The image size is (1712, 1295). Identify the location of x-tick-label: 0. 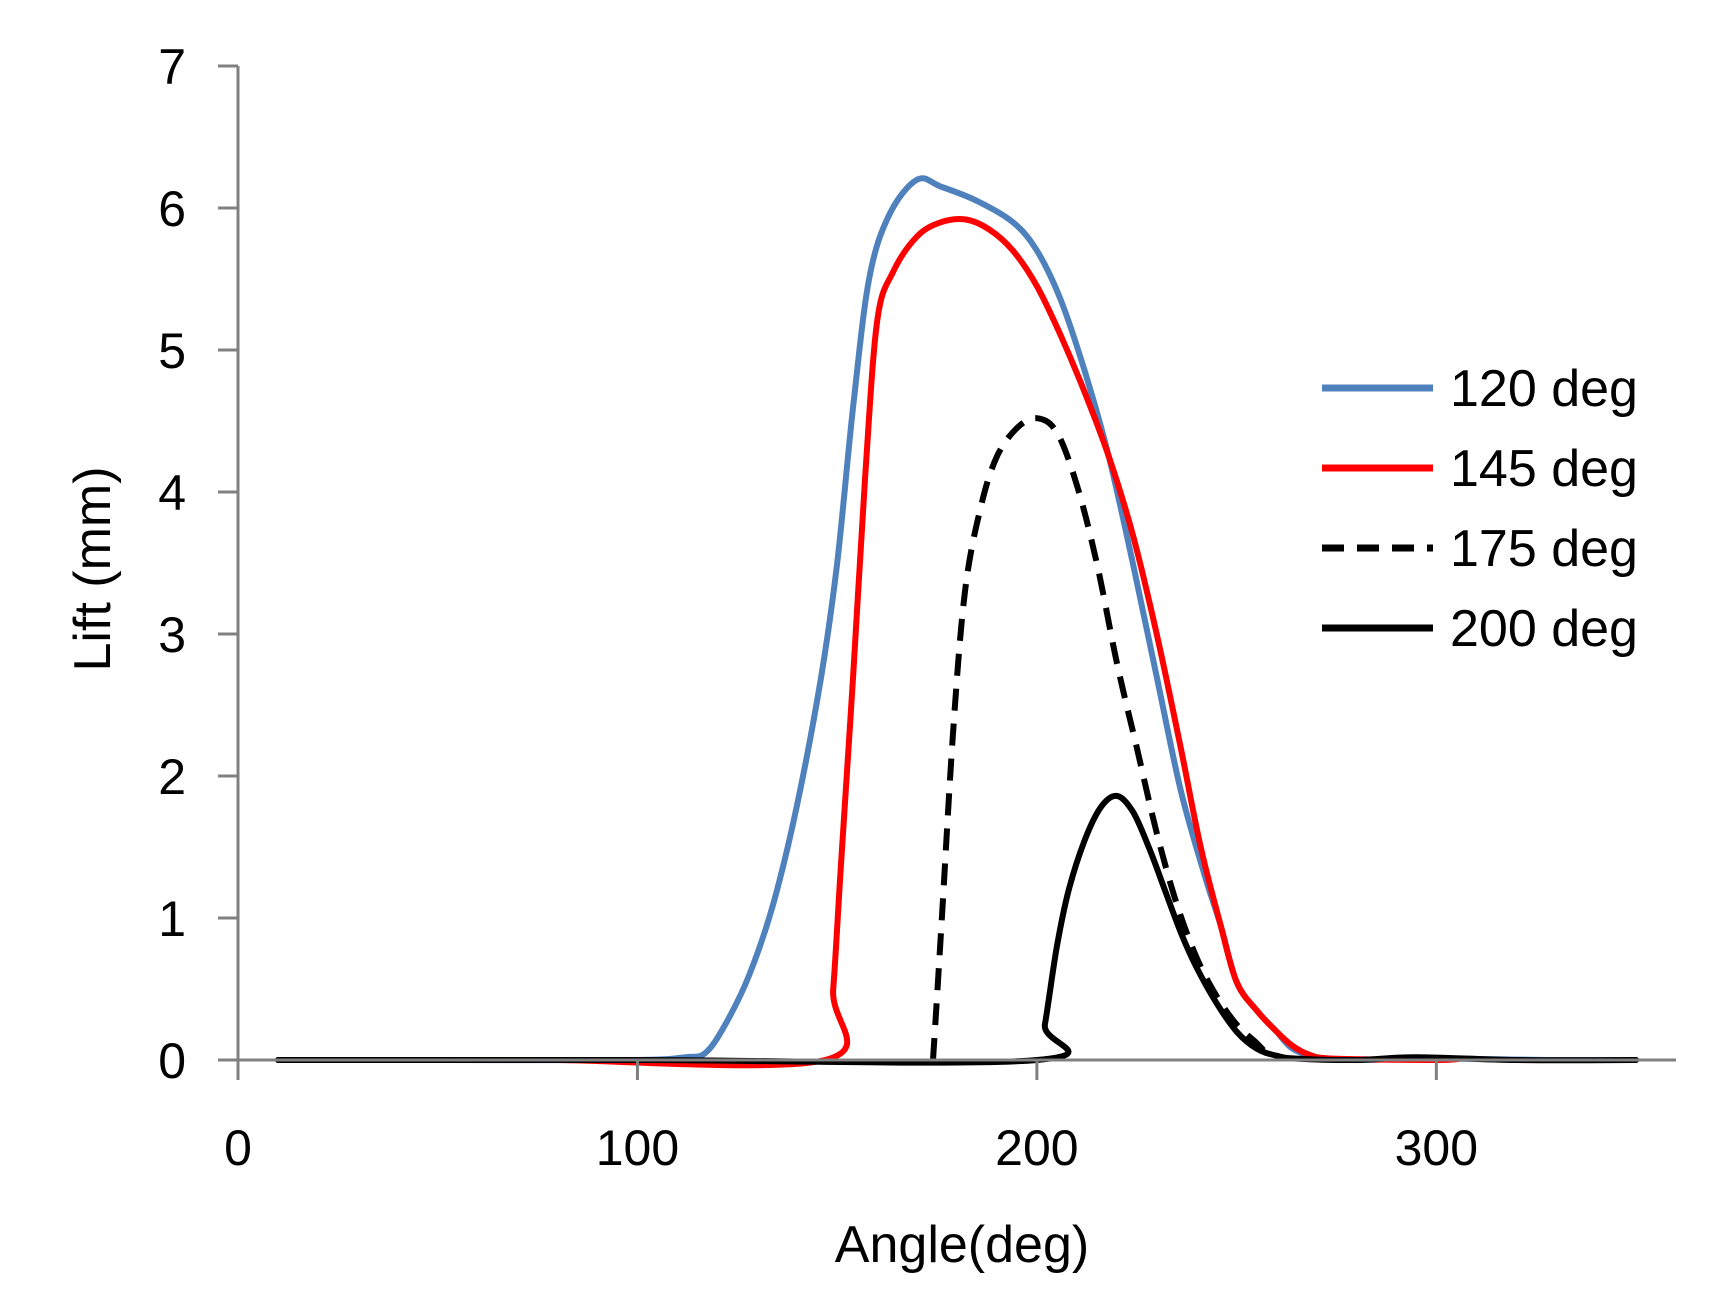
(238, 1148).